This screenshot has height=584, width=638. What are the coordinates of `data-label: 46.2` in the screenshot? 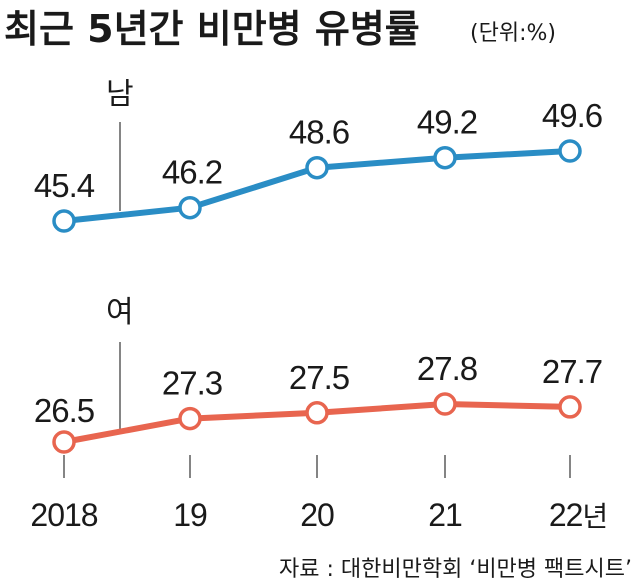 It's located at (192, 172).